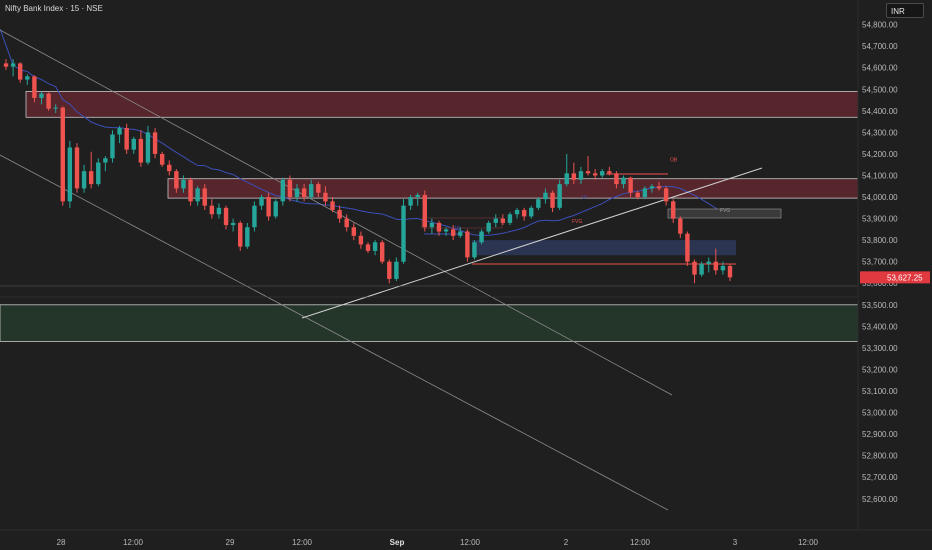 The image size is (932, 550). What do you see at coordinates (54, 8) in the screenshot?
I see `symbol-title: Nifty Bank Index · 15 · NSE` at bounding box center [54, 8].